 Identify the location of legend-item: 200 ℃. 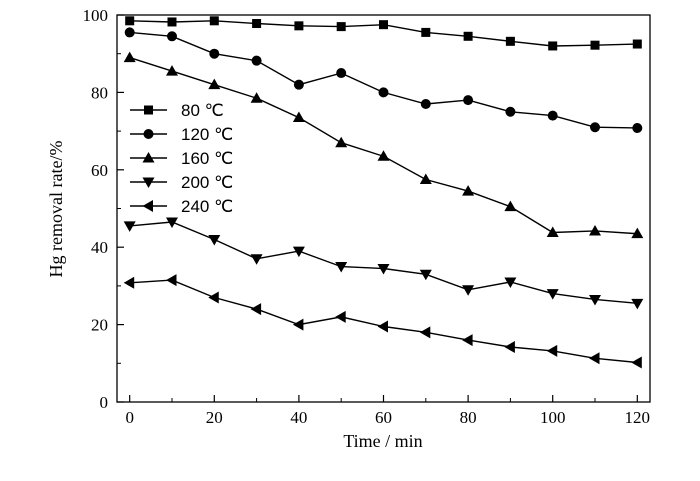
(181, 182).